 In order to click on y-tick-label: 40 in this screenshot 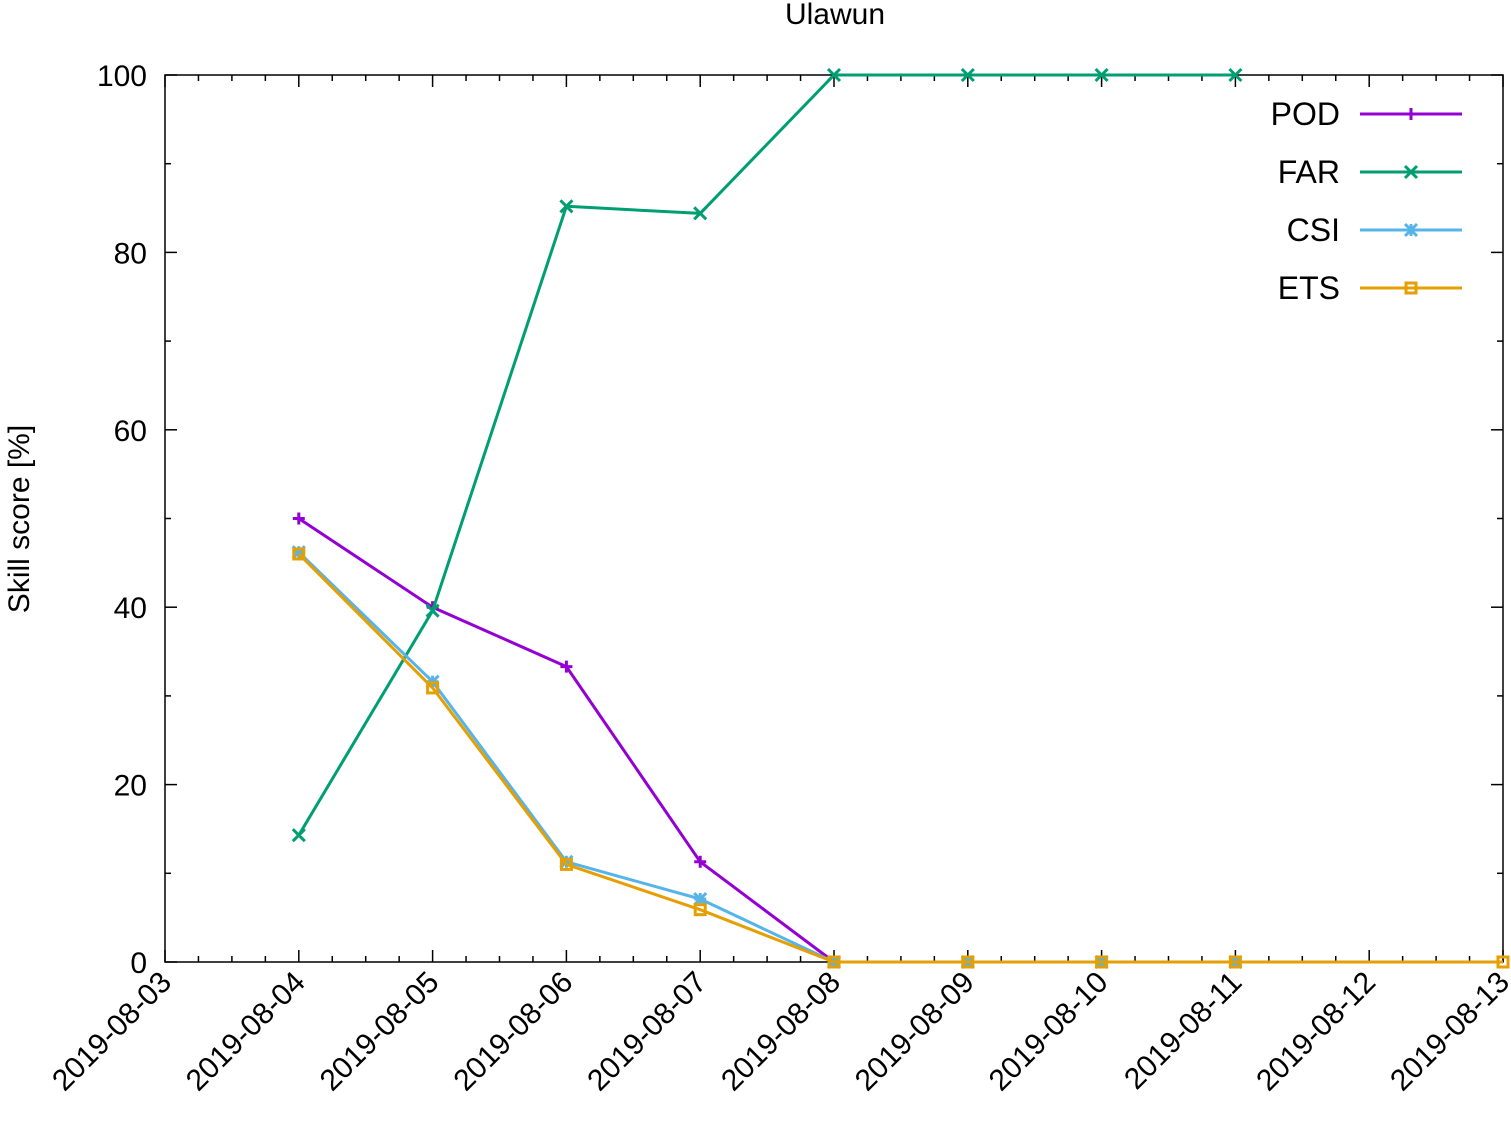, I will do `click(130, 608)`.